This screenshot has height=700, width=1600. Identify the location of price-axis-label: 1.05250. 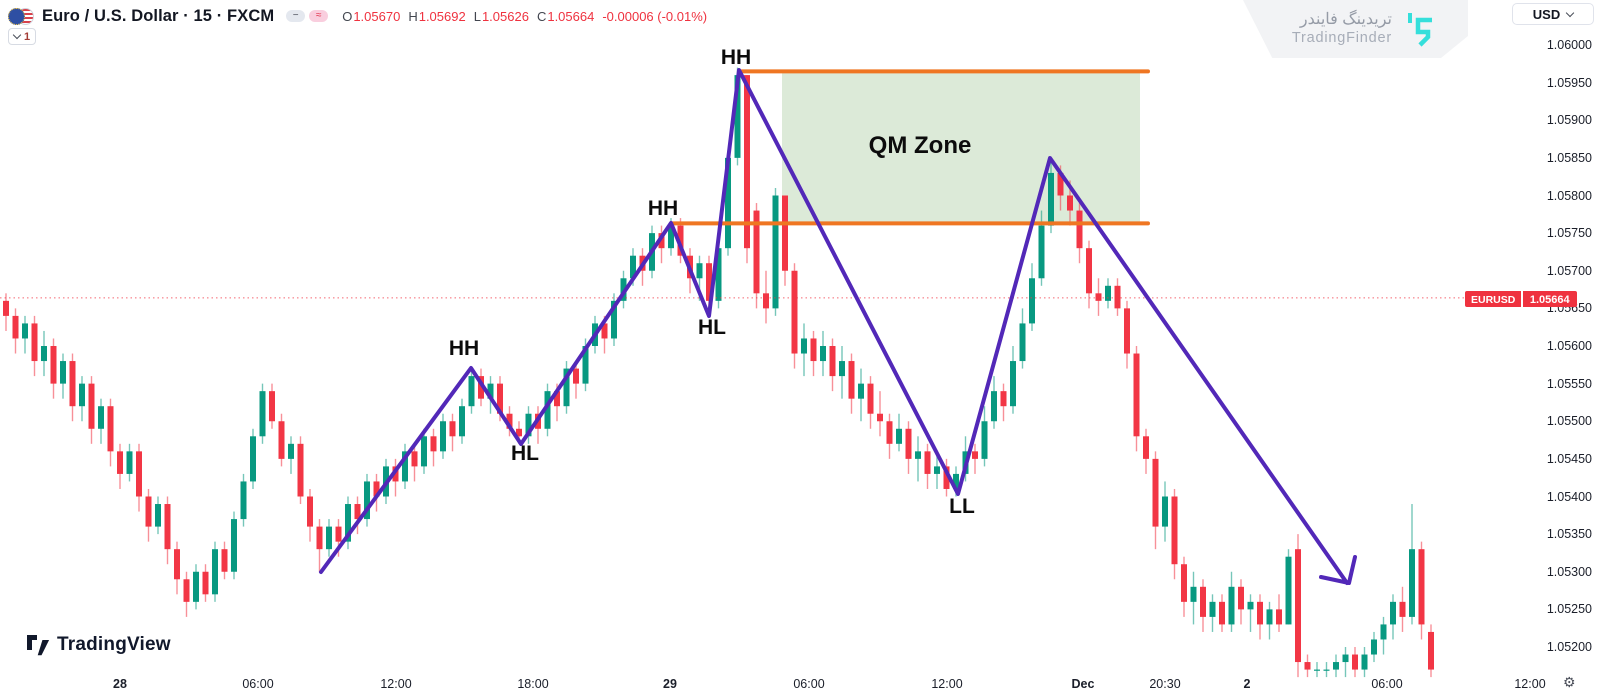
(1569, 609).